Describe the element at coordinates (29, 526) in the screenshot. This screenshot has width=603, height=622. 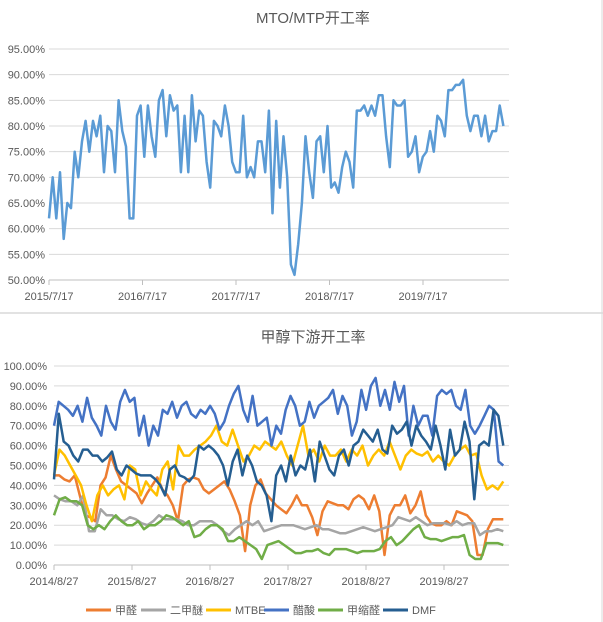
I see `y-tick-label: 20.00%` at that location.